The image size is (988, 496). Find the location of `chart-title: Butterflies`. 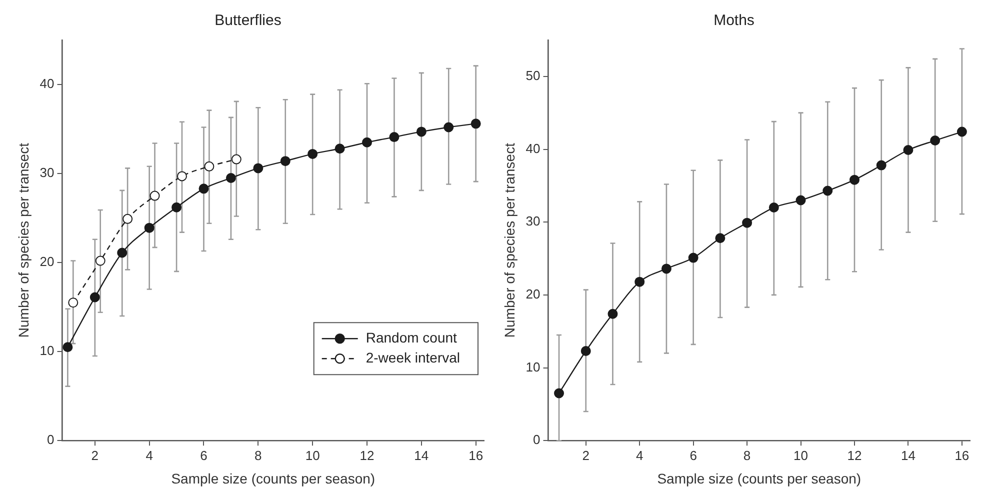

chart-title: Butterflies is located at coordinates (248, 21).